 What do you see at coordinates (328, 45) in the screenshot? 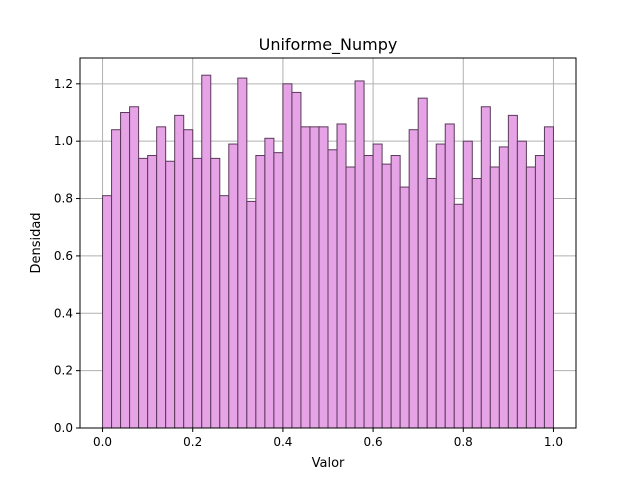
I see `chart-title: Uniforme_Numpy` at bounding box center [328, 45].